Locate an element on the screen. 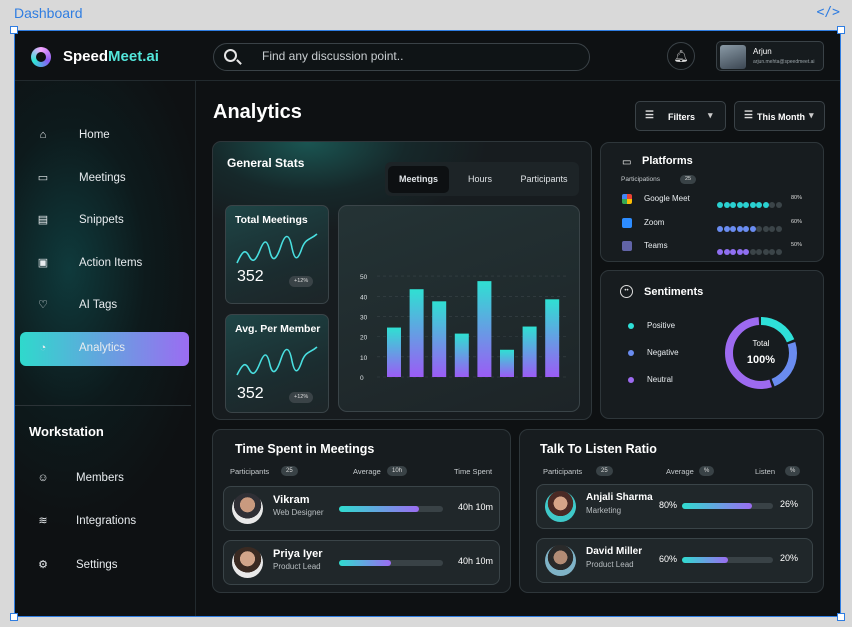  tab-hours: Hours is located at coordinates (479, 179).